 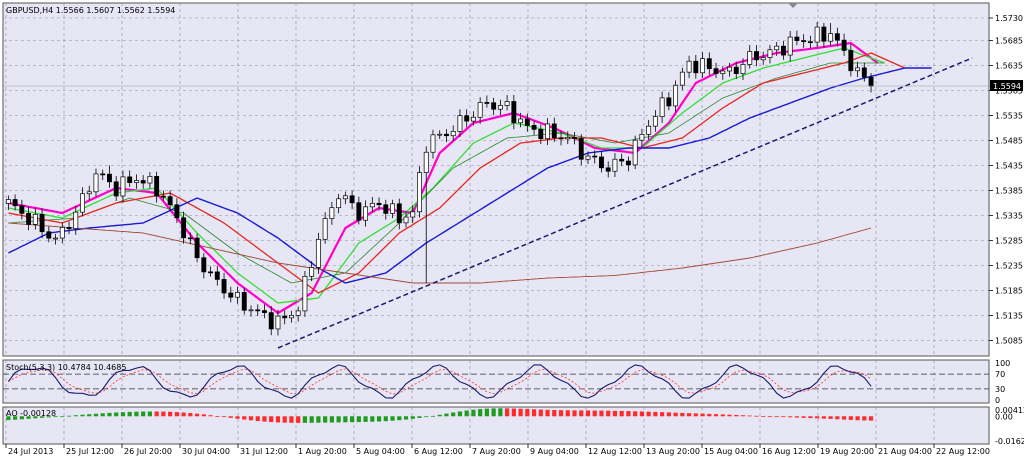 What do you see at coordinates (731, 451) in the screenshot?
I see `time-tick-label: 15 Aug 04:00` at bounding box center [731, 451].